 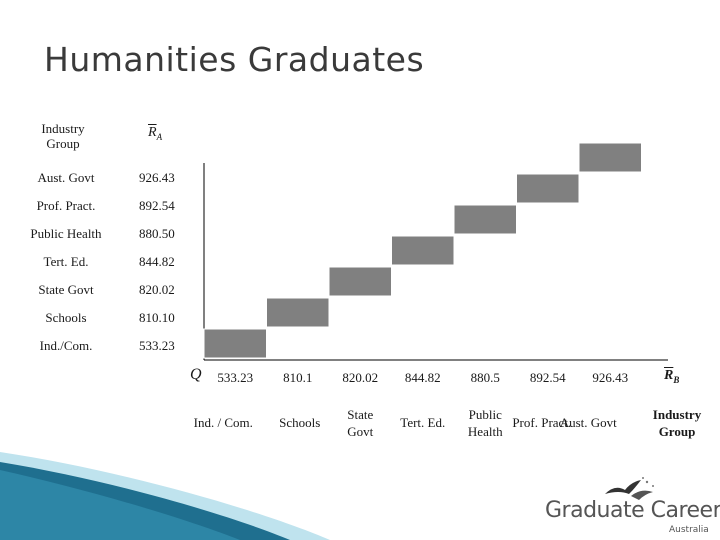 What do you see at coordinates (485, 423) in the screenshot?
I see `x-category-label: Public Health` at bounding box center [485, 423].